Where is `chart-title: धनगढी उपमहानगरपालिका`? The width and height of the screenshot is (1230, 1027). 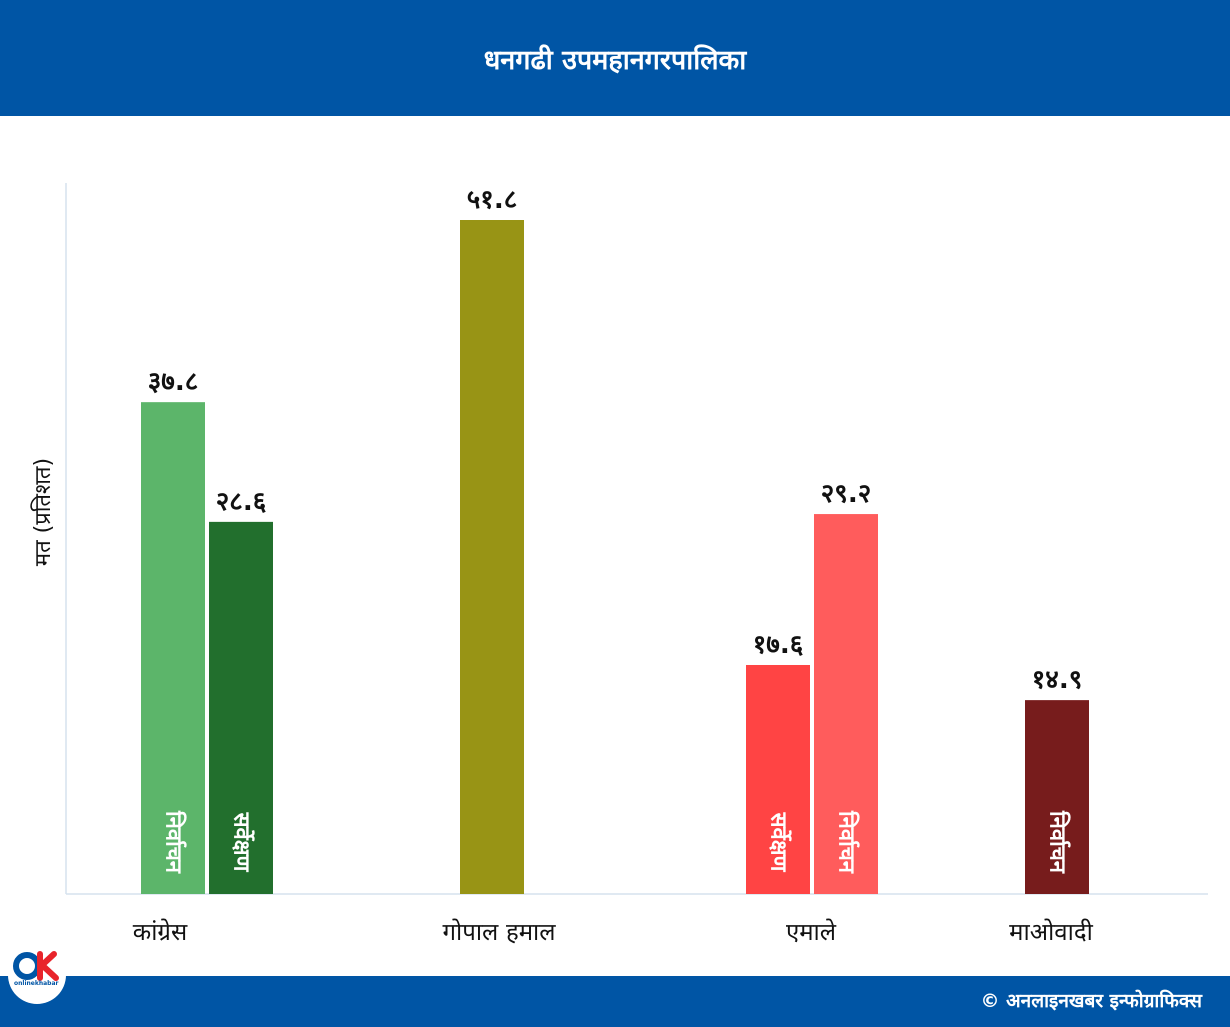 chart-title: धनगढी उपमहानगरपालिका is located at coordinates (615, 60).